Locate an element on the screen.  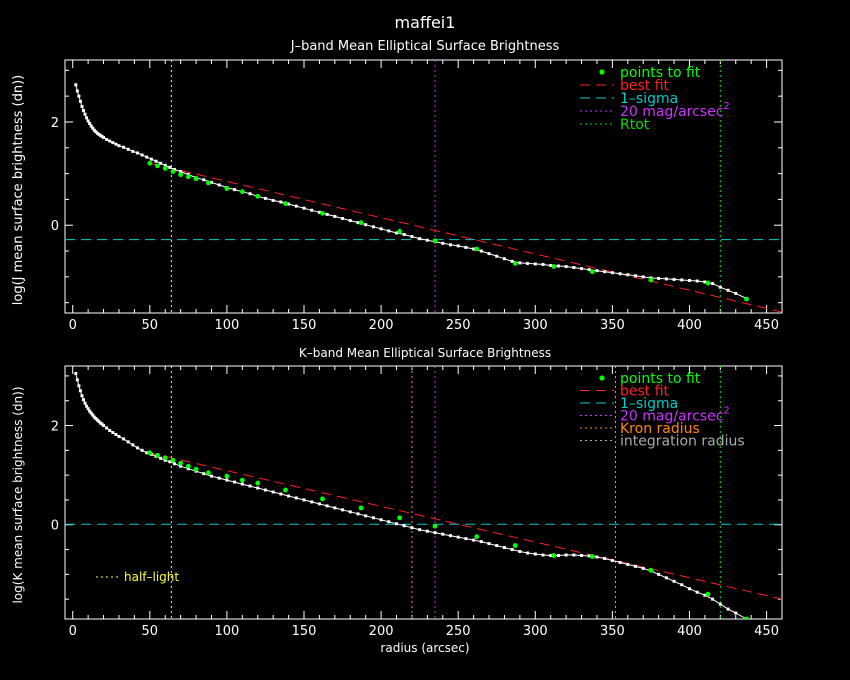
j-band-legend-label: points to fit is located at coordinates (660, 73).